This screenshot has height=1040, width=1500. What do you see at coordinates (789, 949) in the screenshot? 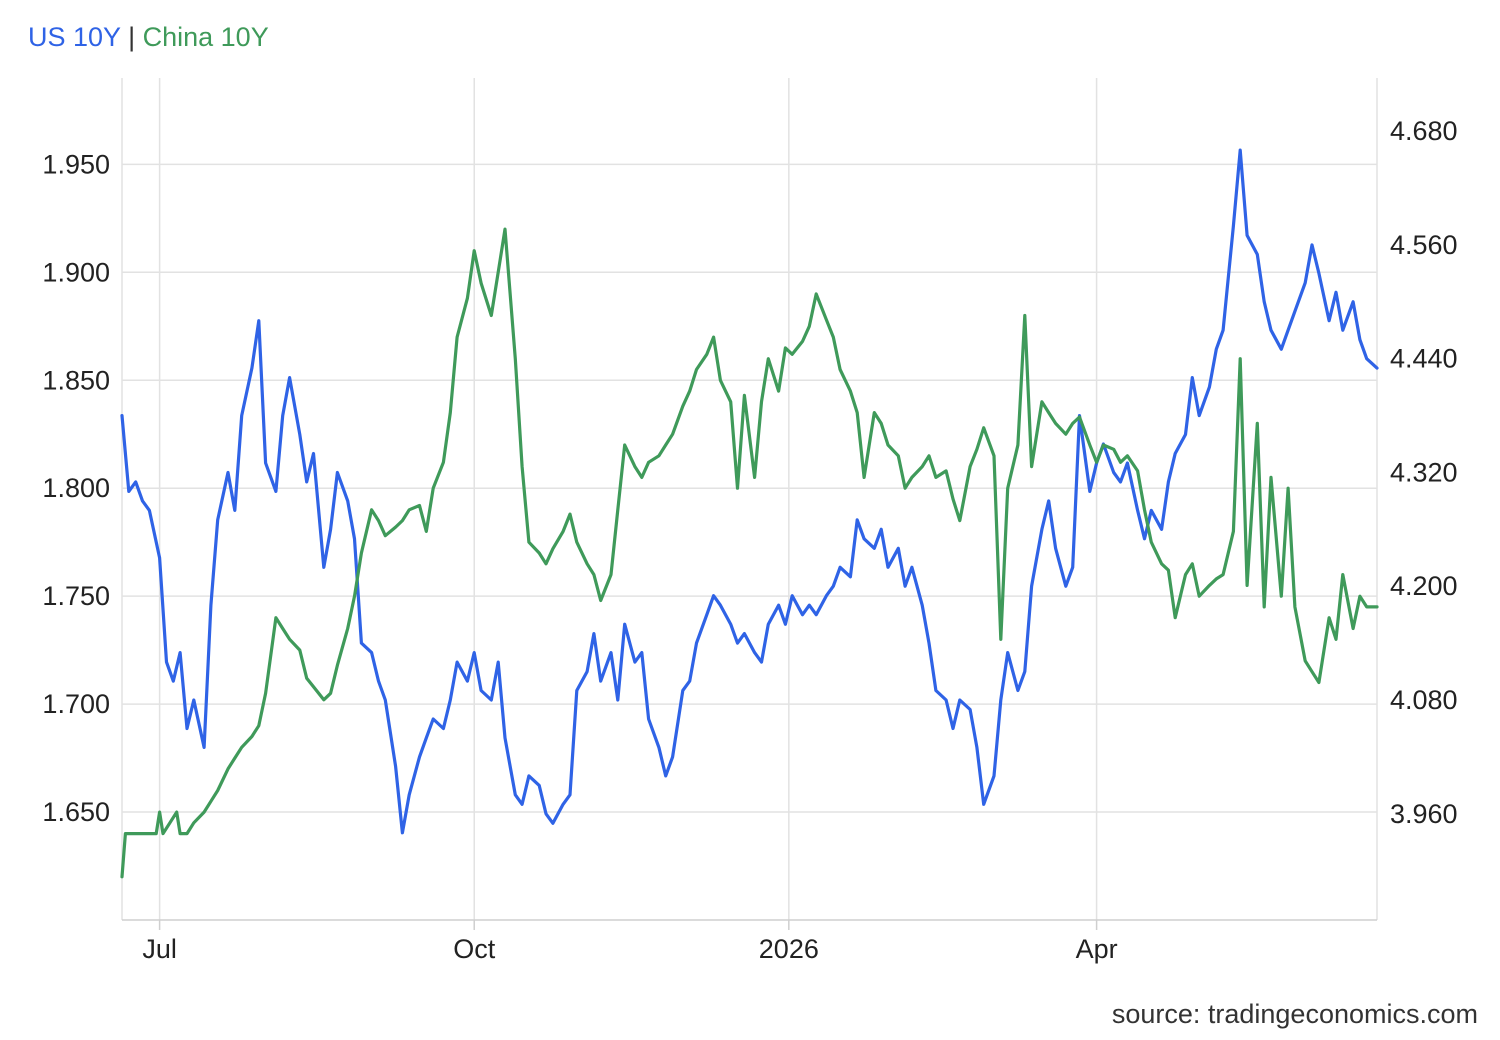
I see `x-tick-label: 2026` at bounding box center [789, 949].